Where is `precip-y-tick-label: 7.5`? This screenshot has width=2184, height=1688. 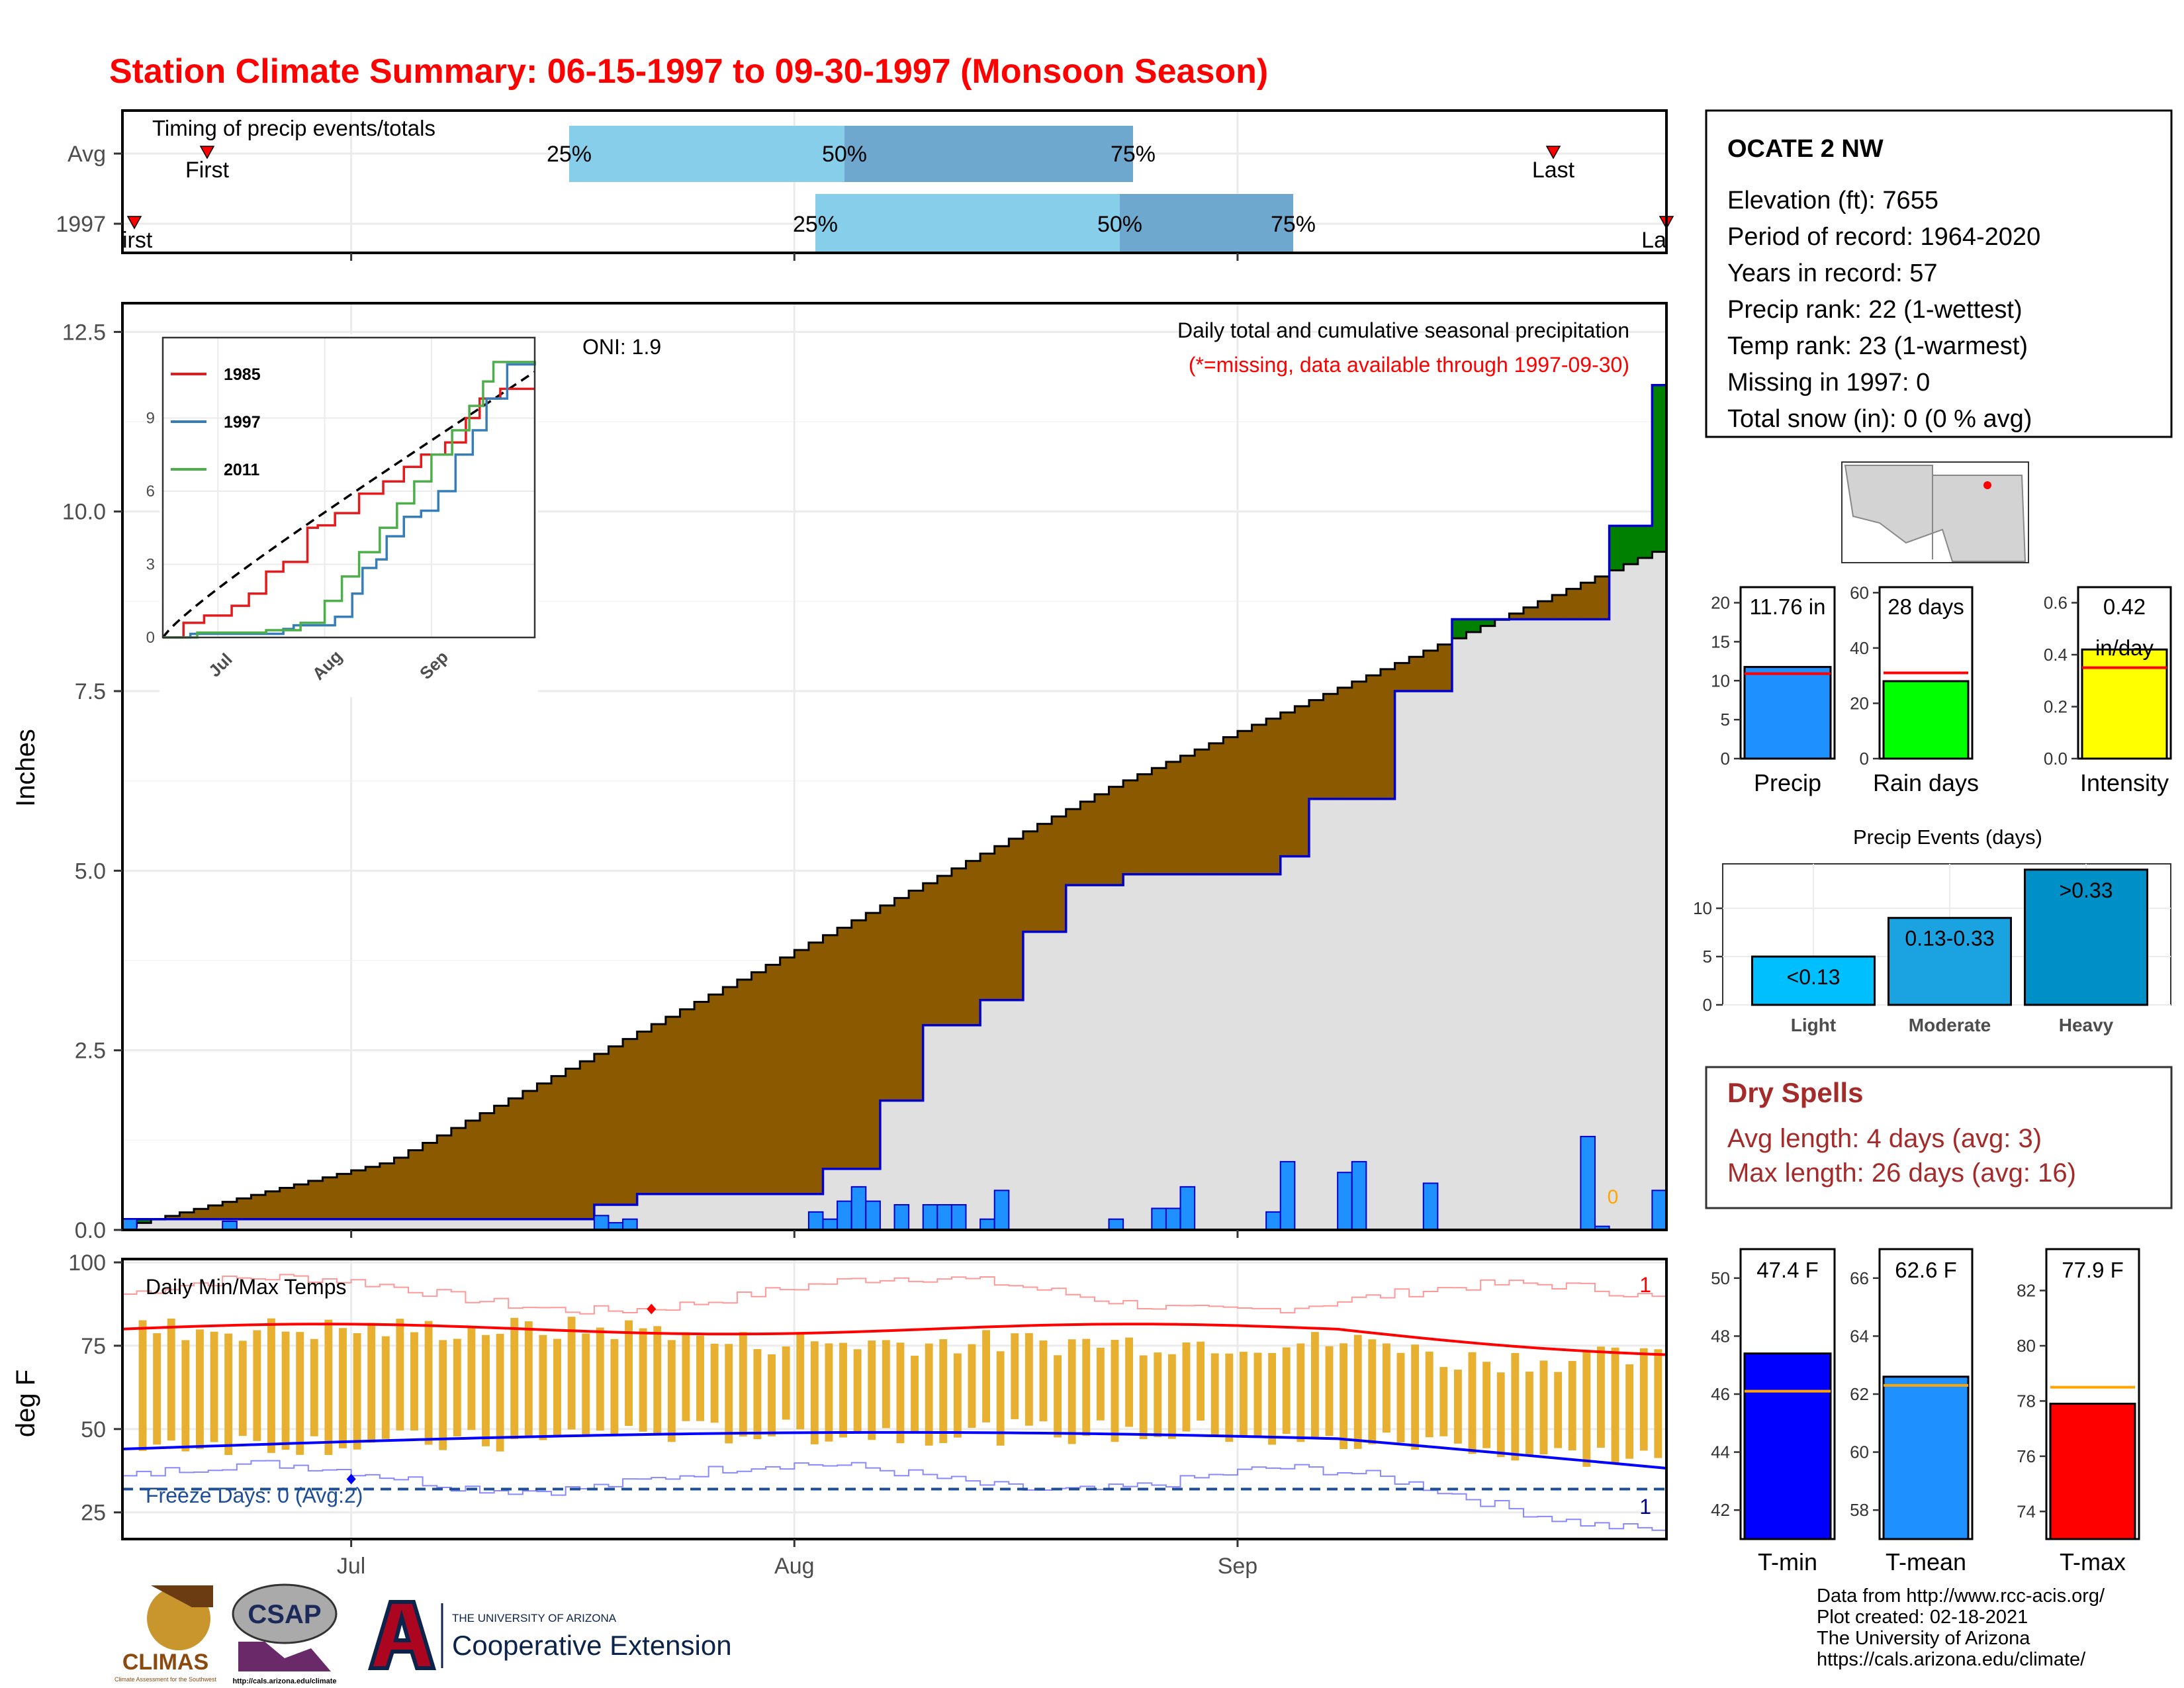
precip-y-tick-label: 7.5 is located at coordinates (90, 691).